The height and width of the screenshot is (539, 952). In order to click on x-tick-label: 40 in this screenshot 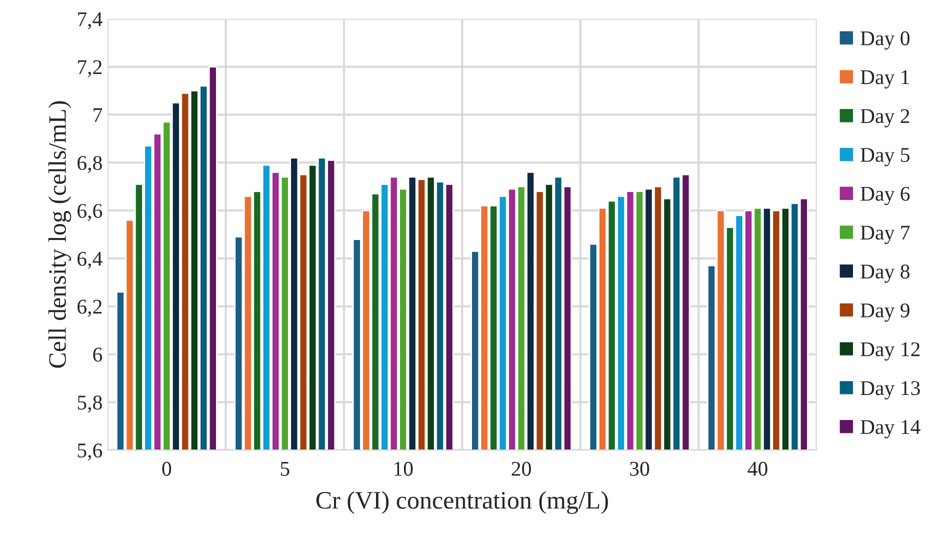, I will do `click(758, 469)`.